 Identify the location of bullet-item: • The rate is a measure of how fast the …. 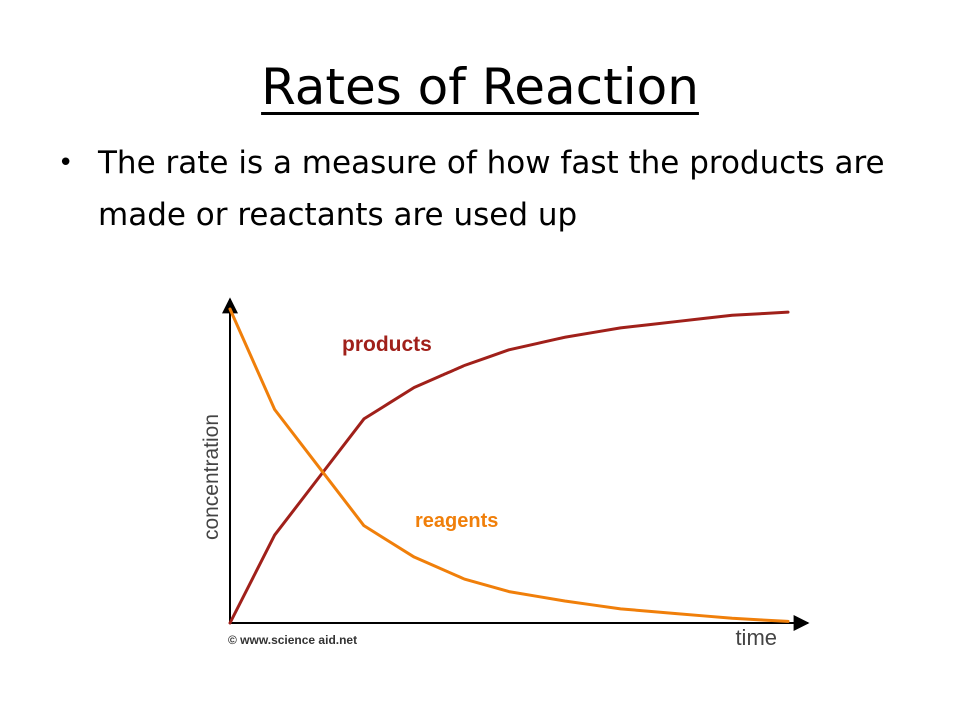
(478, 189).